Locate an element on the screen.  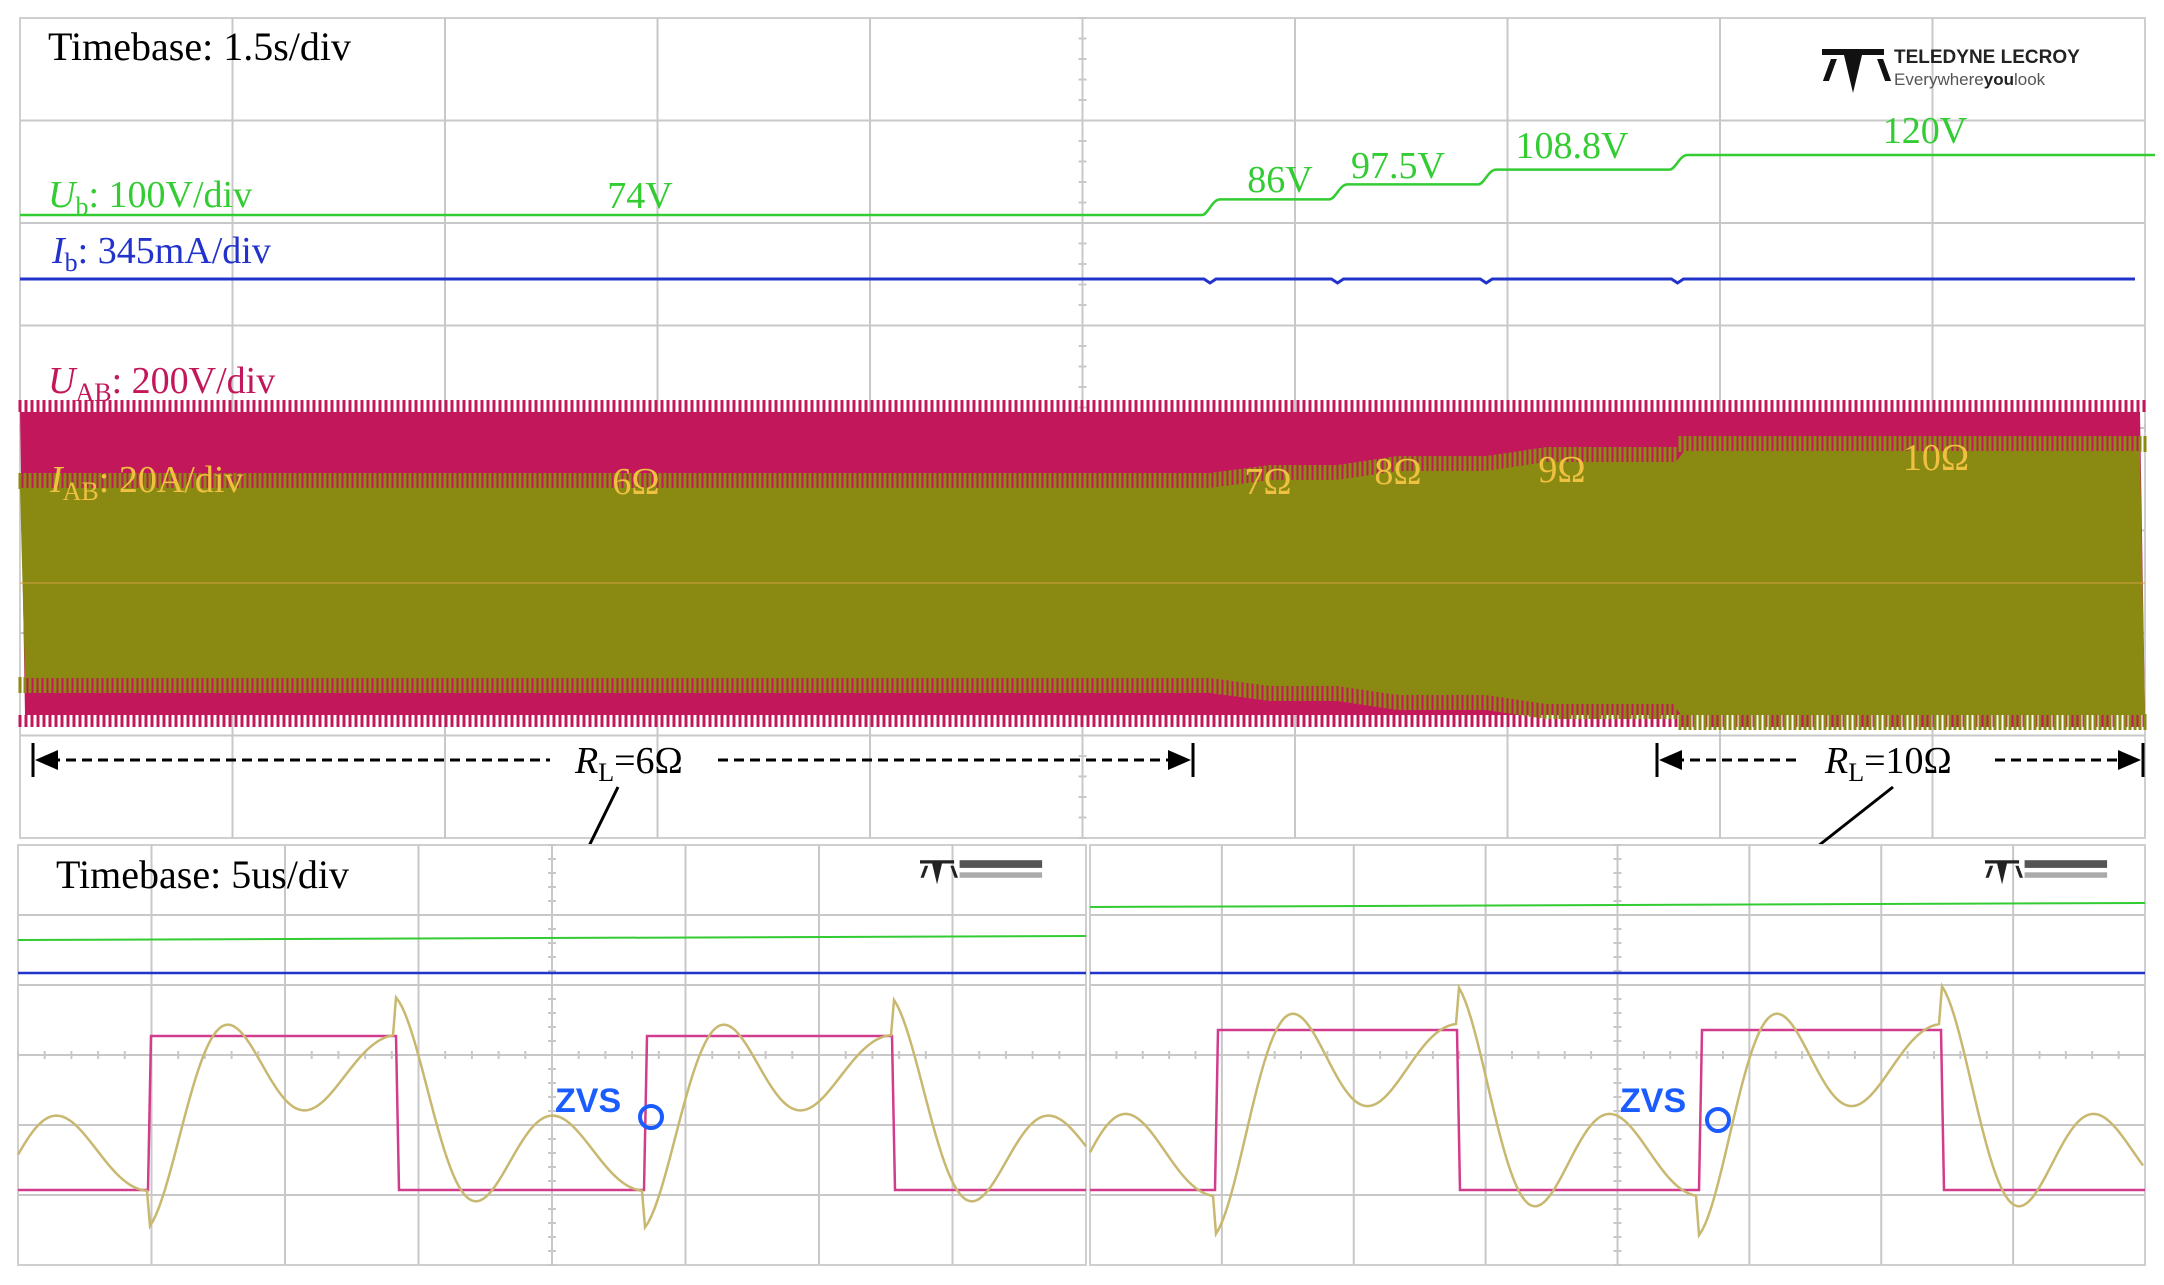
range-right-label: RL=10Ω is located at coordinates (1888, 763).